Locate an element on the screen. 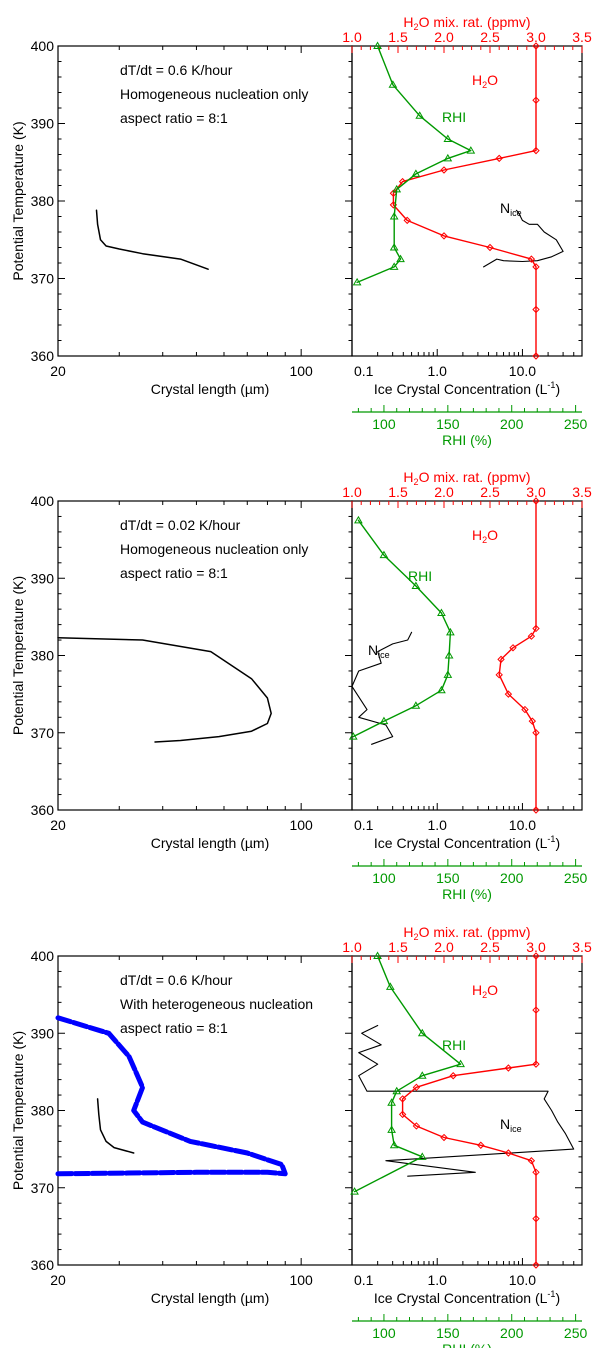 This screenshot has width=594, height=1348. rhi-tick-label: 100 is located at coordinates (384, 878).